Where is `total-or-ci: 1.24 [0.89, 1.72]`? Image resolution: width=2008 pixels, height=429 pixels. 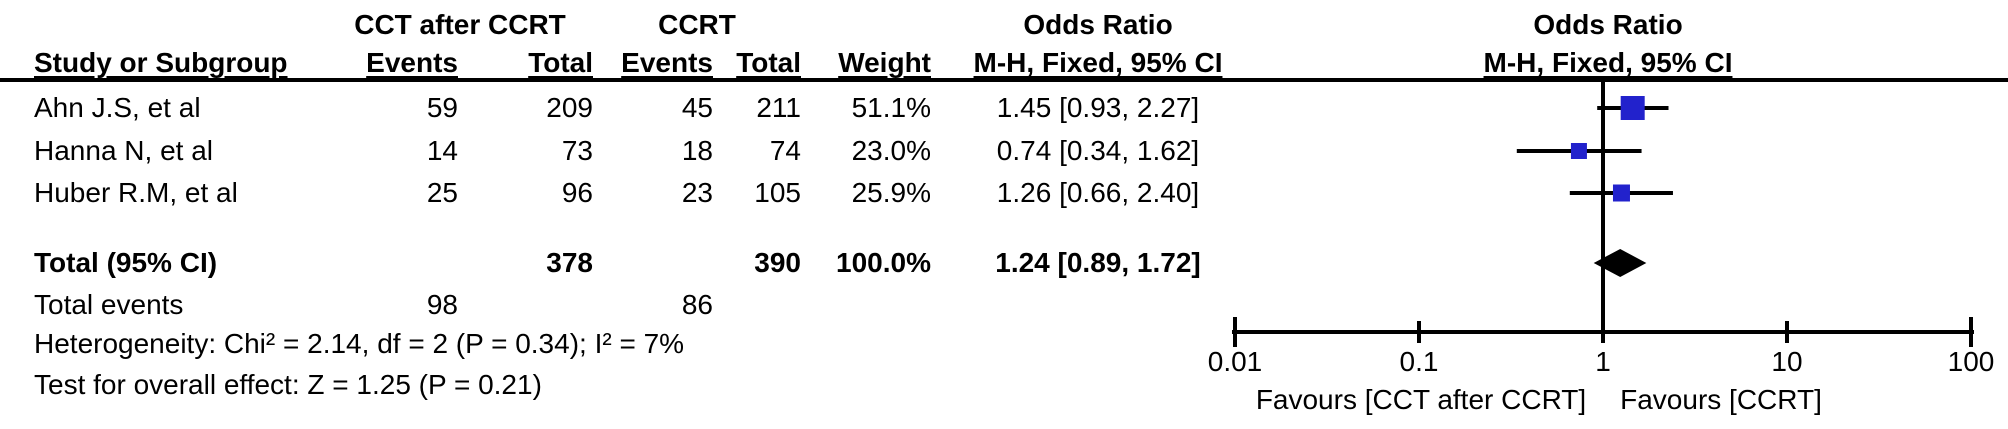
total-or-ci: 1.24 [0.89, 1.72] is located at coordinates (1098, 262).